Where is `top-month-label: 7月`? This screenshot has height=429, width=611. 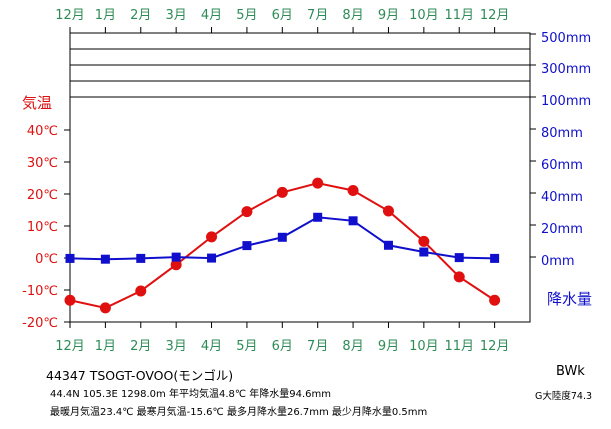 top-month-label: 7月 is located at coordinates (317, 15).